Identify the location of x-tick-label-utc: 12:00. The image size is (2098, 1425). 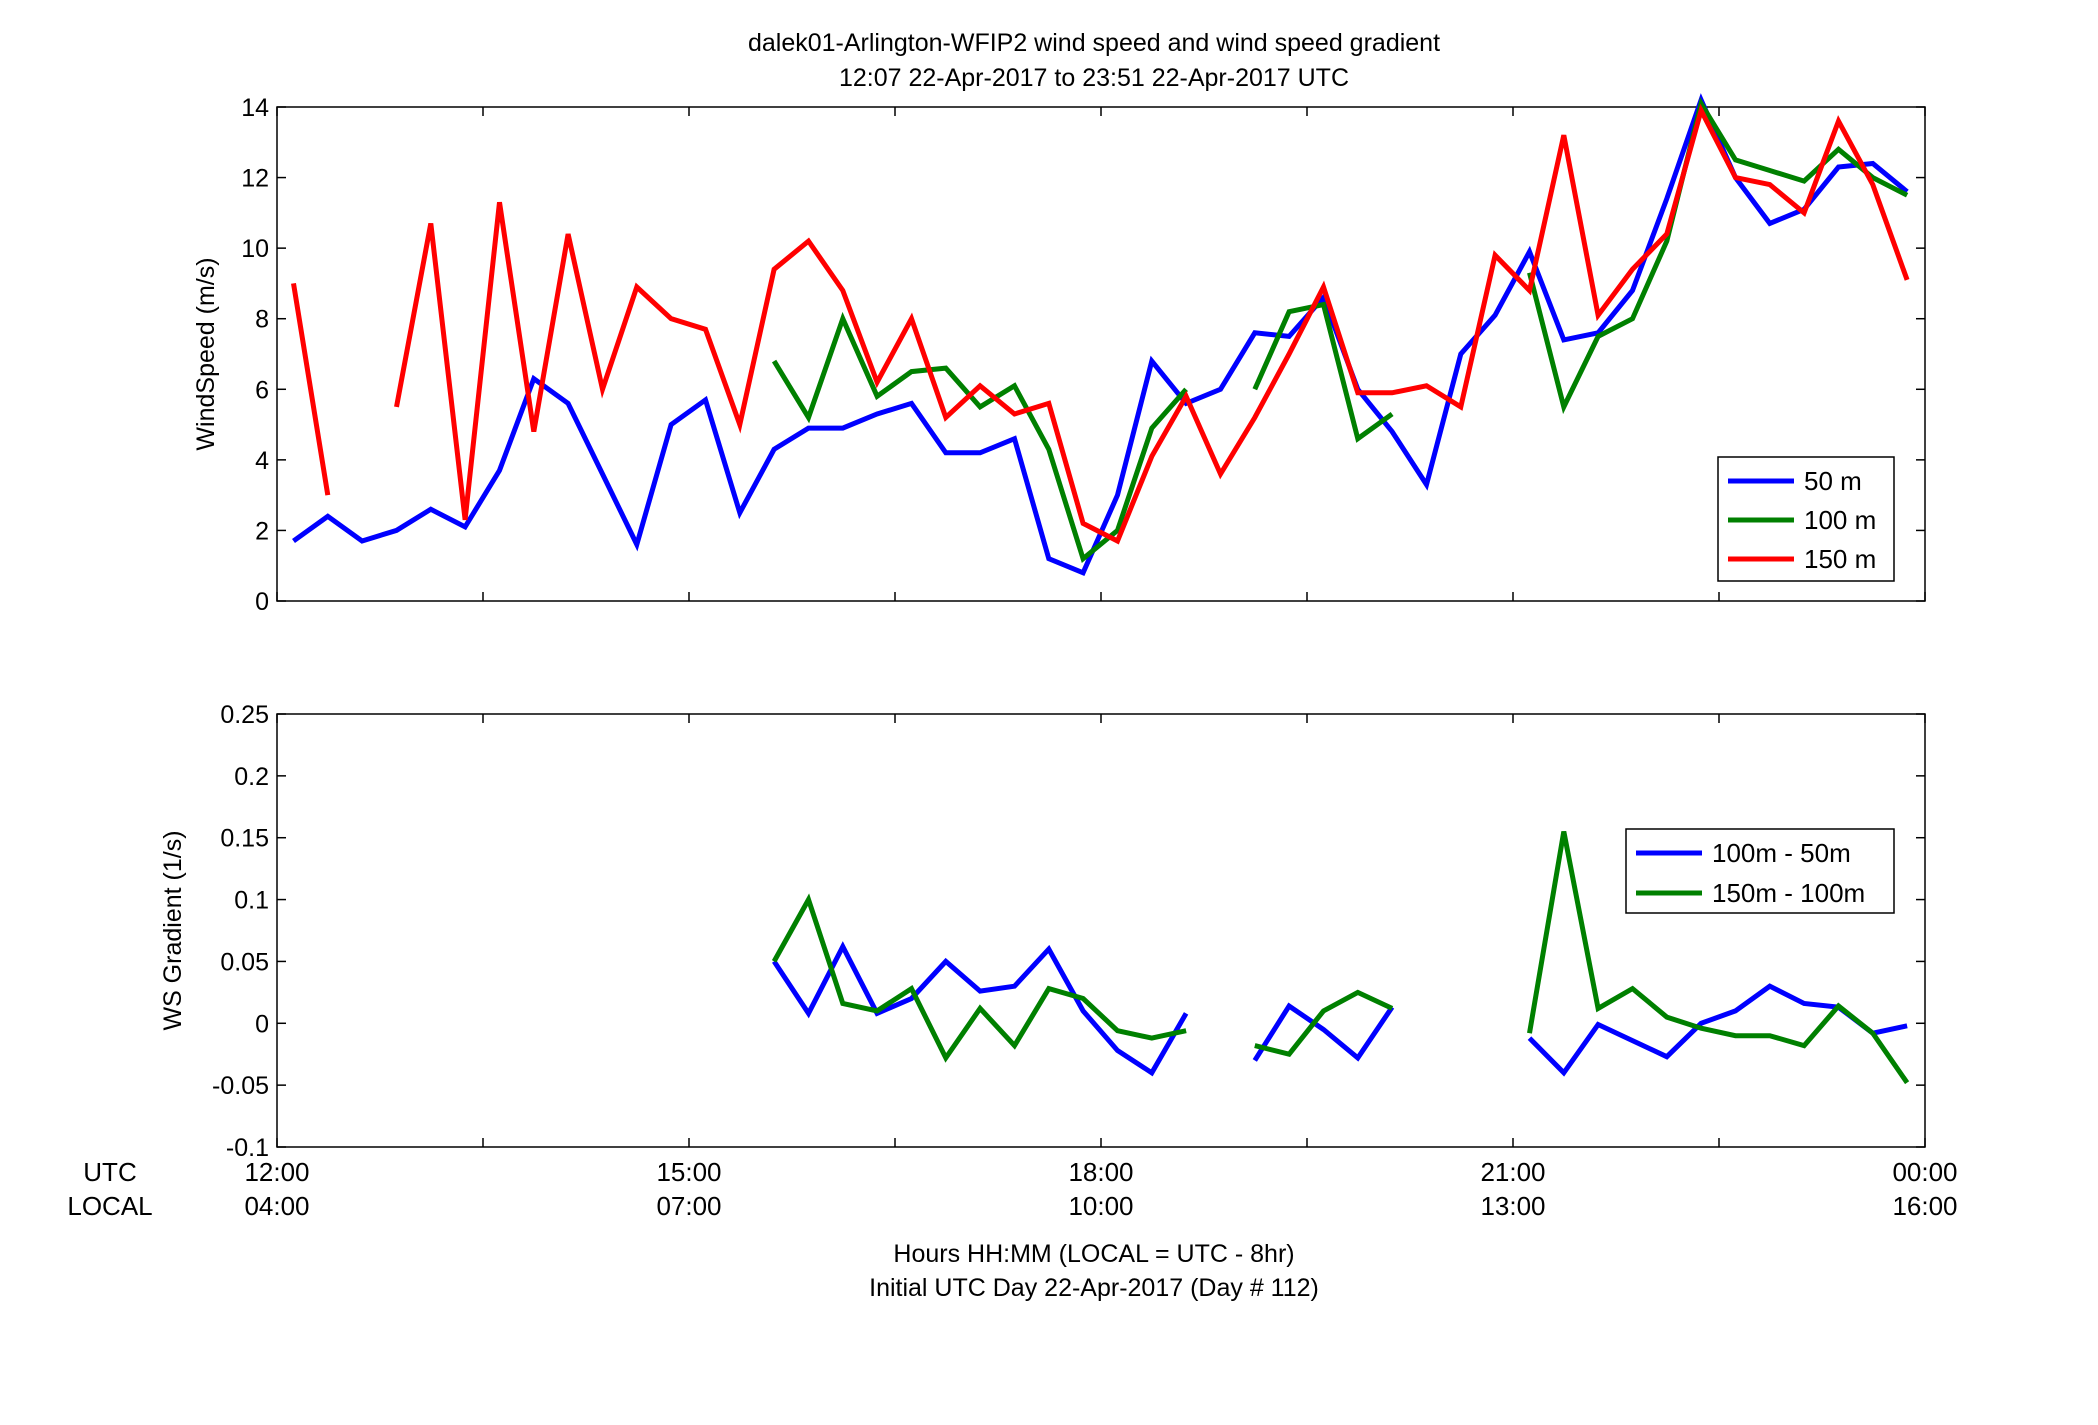
(276, 1172).